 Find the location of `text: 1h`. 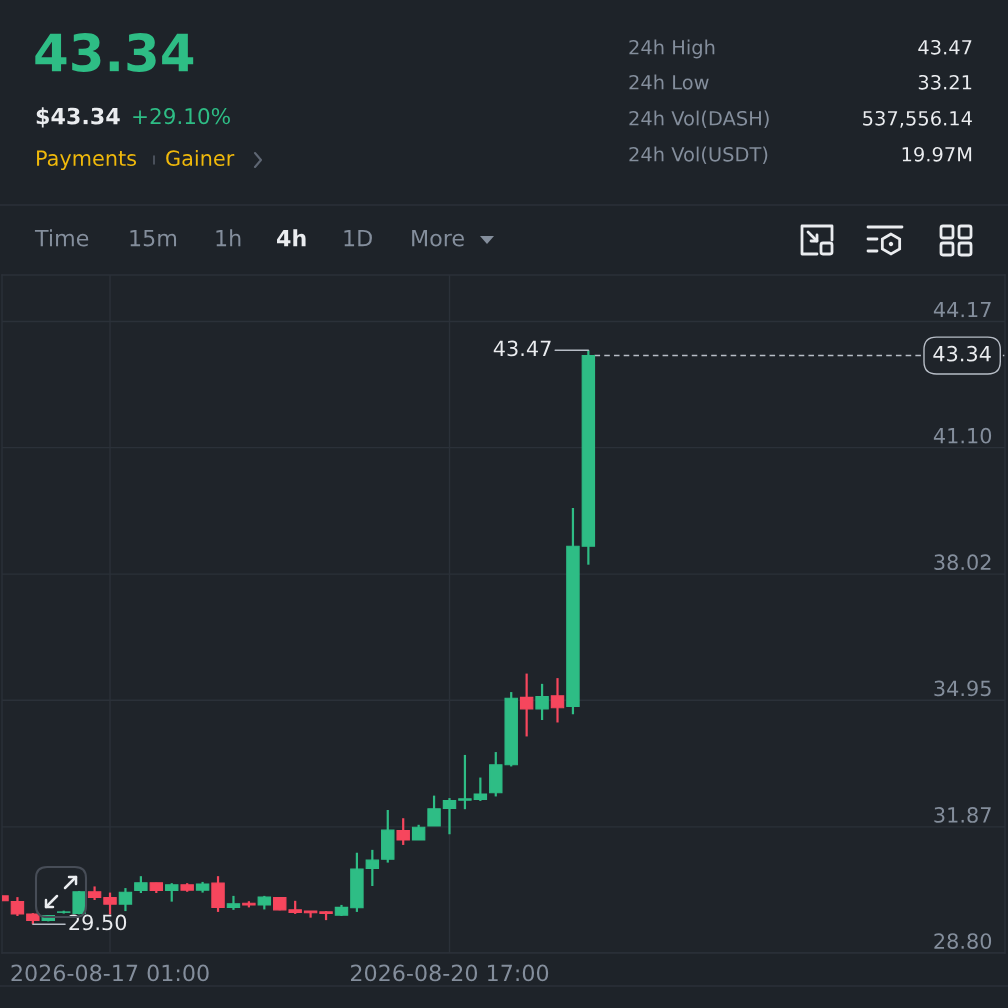

text: 1h is located at coordinates (228, 238).